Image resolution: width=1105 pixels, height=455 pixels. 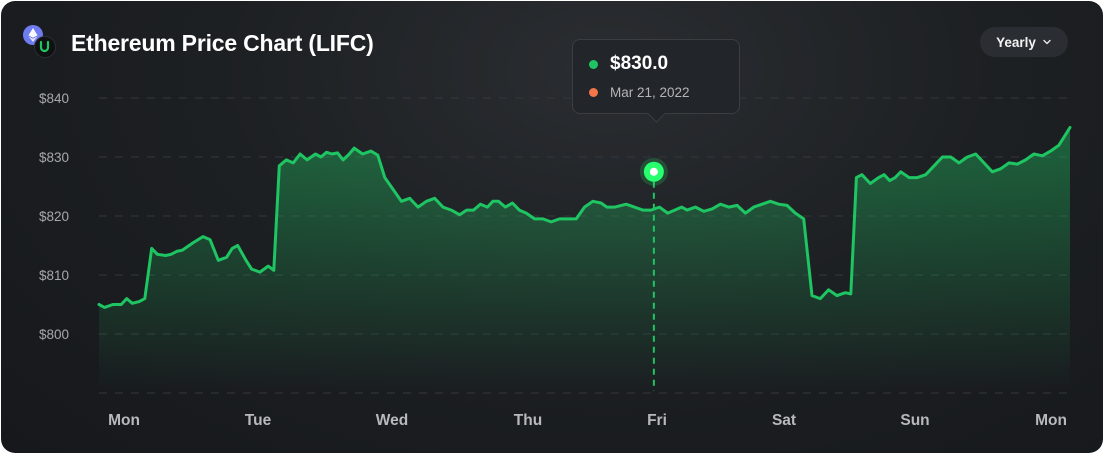 I want to click on x-tick-label: Thu, so click(x=528, y=420).